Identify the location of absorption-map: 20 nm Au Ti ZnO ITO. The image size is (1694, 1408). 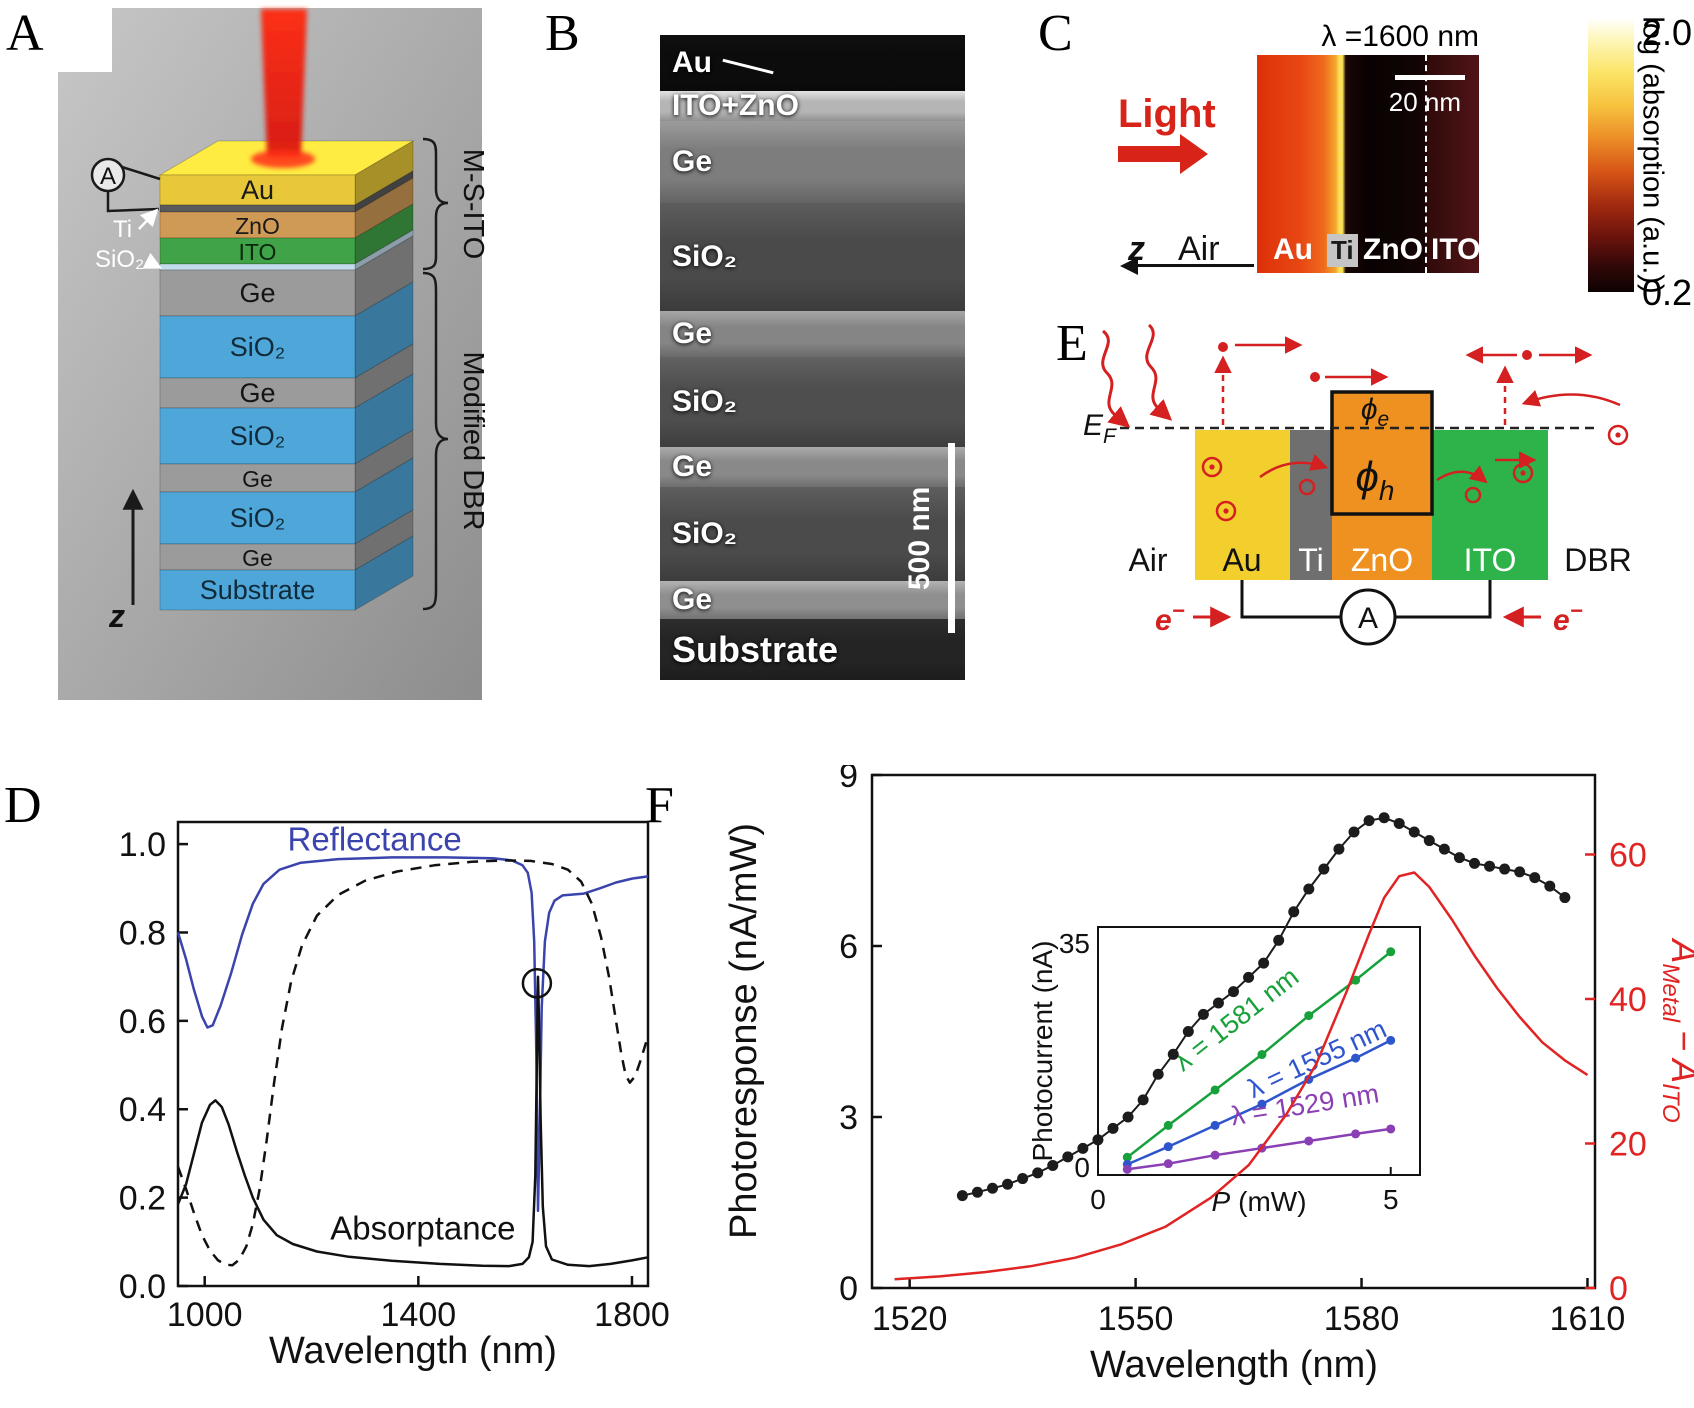
(1368, 164).